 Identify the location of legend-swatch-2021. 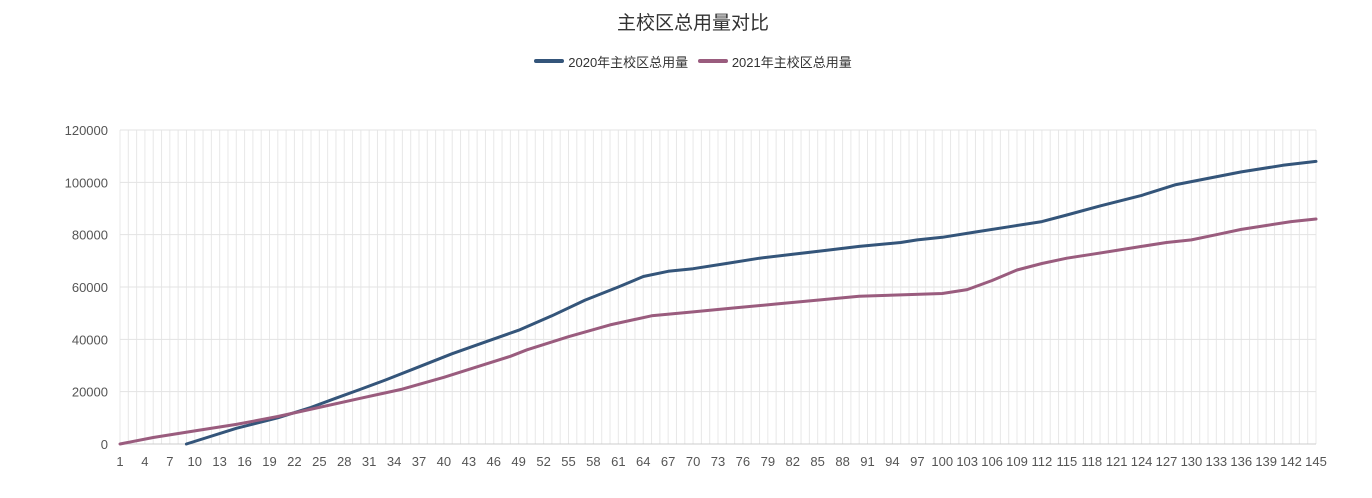
(712, 61).